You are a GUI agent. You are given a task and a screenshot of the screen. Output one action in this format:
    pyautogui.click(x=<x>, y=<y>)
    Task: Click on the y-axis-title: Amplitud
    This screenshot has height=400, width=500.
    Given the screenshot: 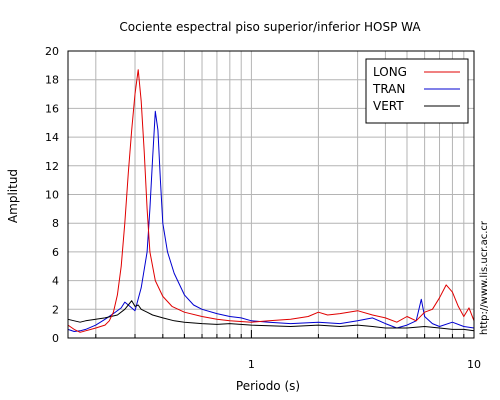 What is the action you would take?
    pyautogui.click(x=13, y=196)
    